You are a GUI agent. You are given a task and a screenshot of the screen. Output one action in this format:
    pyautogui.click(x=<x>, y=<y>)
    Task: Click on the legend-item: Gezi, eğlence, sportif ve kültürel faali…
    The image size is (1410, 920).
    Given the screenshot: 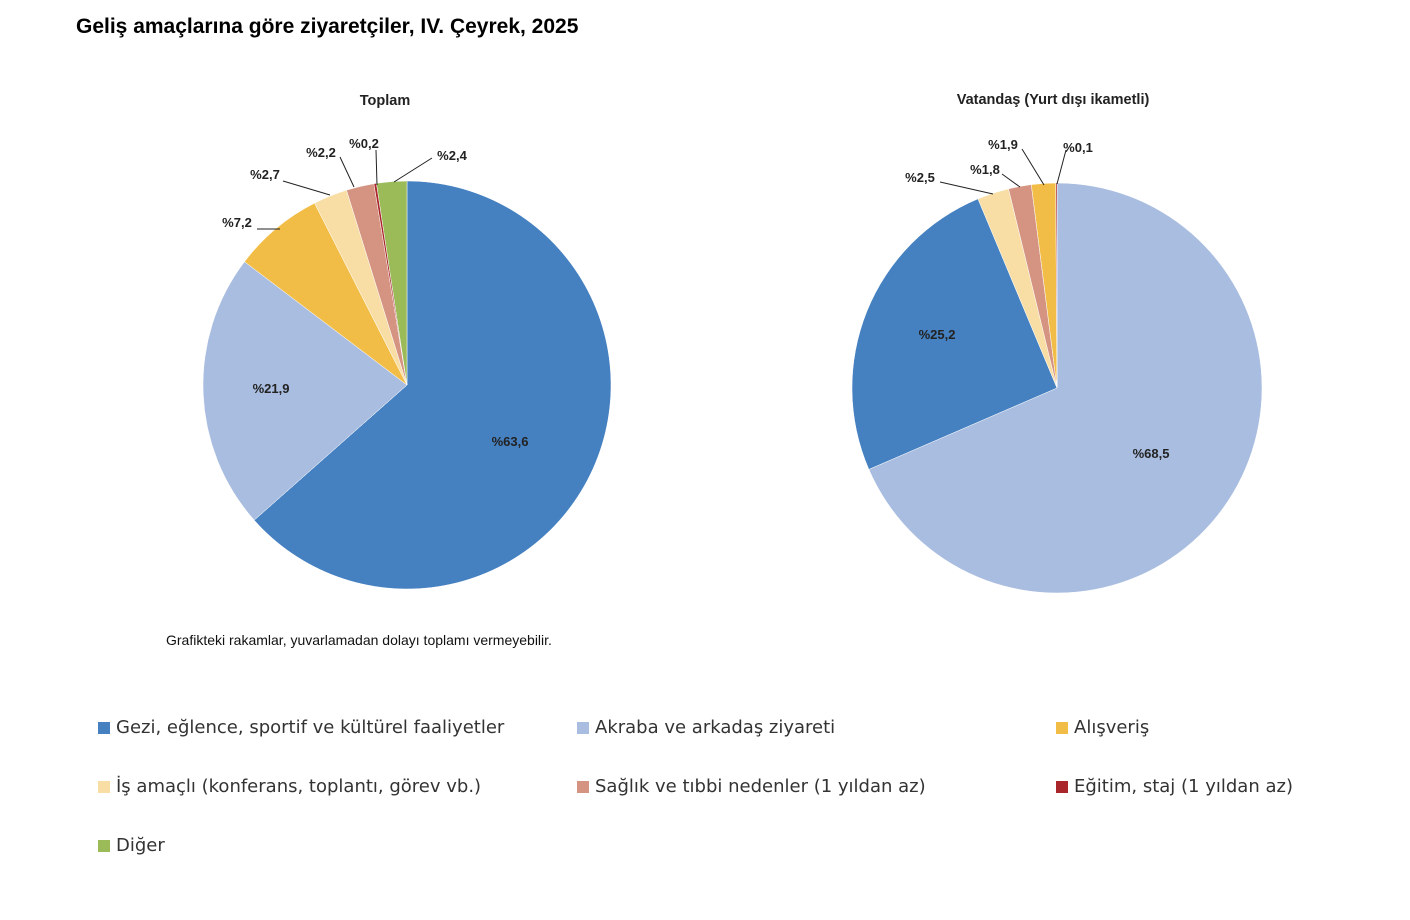 What is the action you would take?
    pyautogui.click(x=301, y=727)
    